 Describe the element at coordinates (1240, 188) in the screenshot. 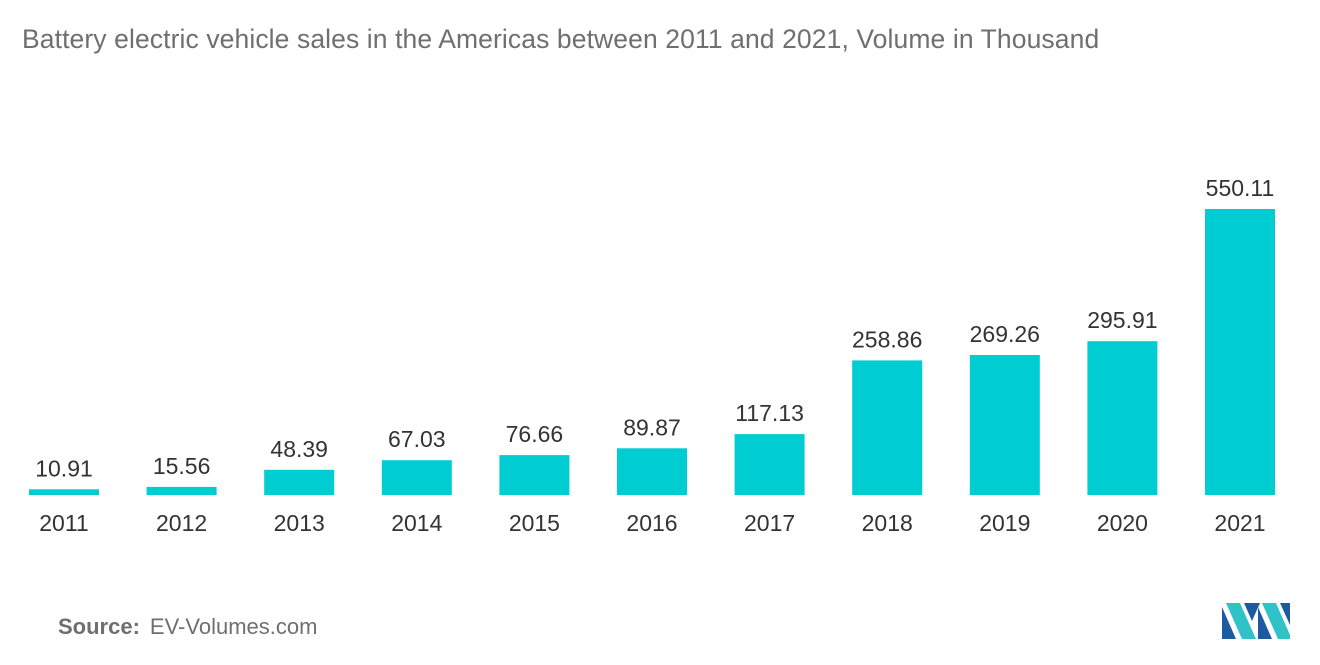

I see `value-label-2021: 550.11` at that location.